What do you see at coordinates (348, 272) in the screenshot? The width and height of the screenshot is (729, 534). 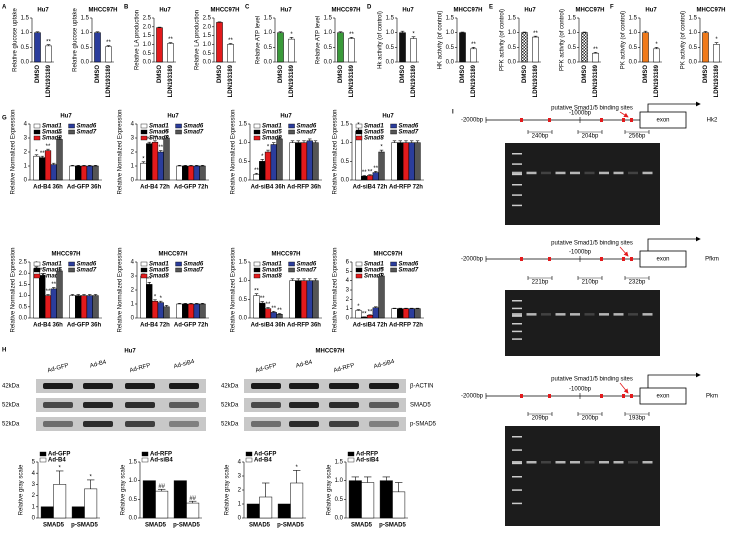 I see `y-tick-label: 5` at bounding box center [348, 272].